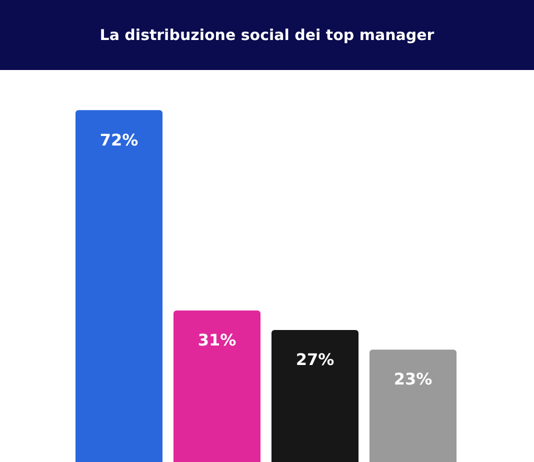 The image size is (534, 462). What do you see at coordinates (315, 360) in the screenshot?
I see `data-label: 27%` at bounding box center [315, 360].